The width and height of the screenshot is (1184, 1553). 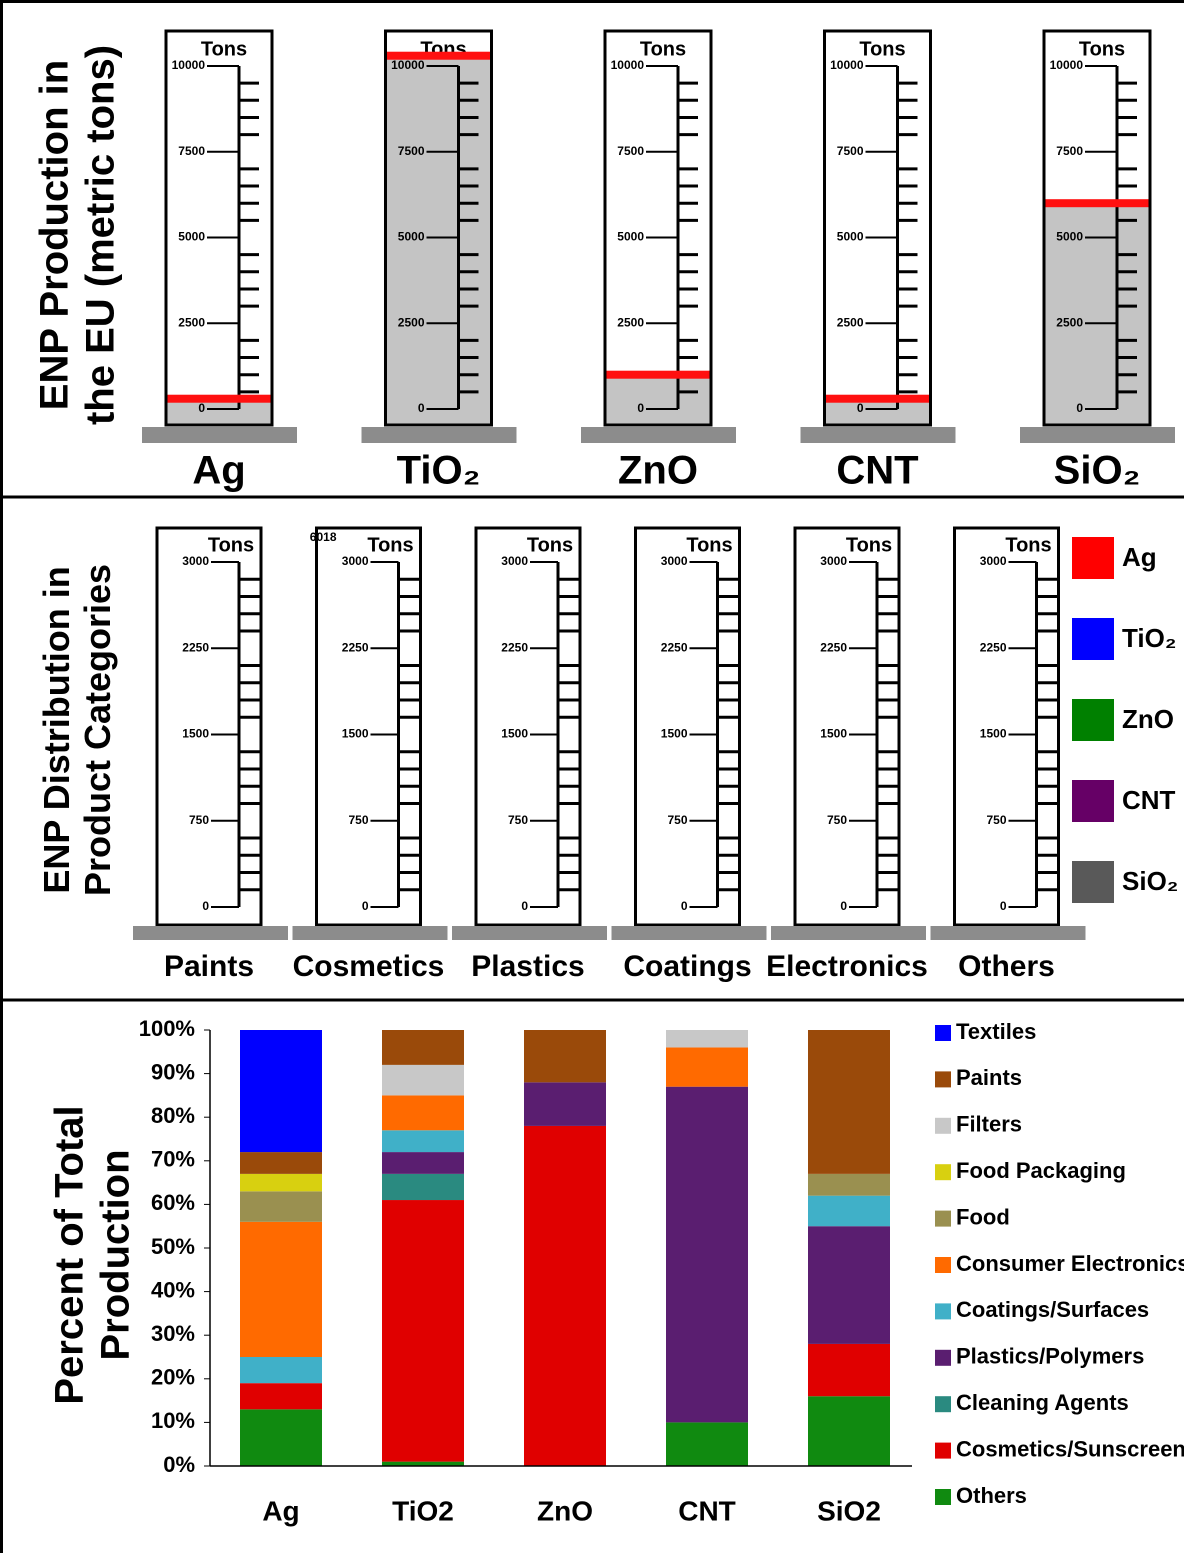 What do you see at coordinates (1070, 1263) in the screenshot?
I see `legend-label: Consumer Electronics` at bounding box center [1070, 1263].